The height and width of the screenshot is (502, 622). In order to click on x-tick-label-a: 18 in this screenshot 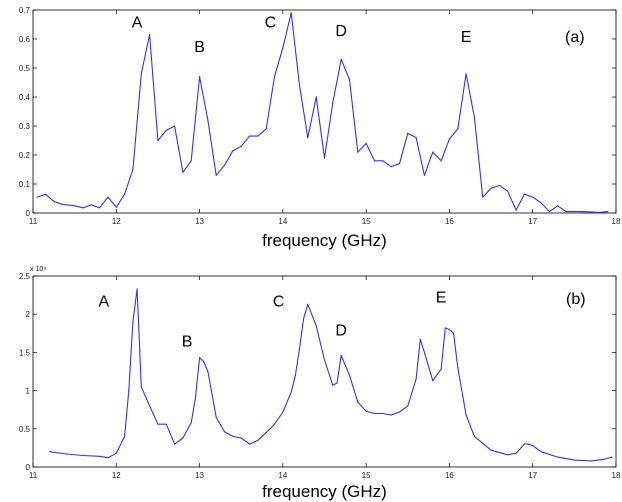, I will do `click(616, 221)`.